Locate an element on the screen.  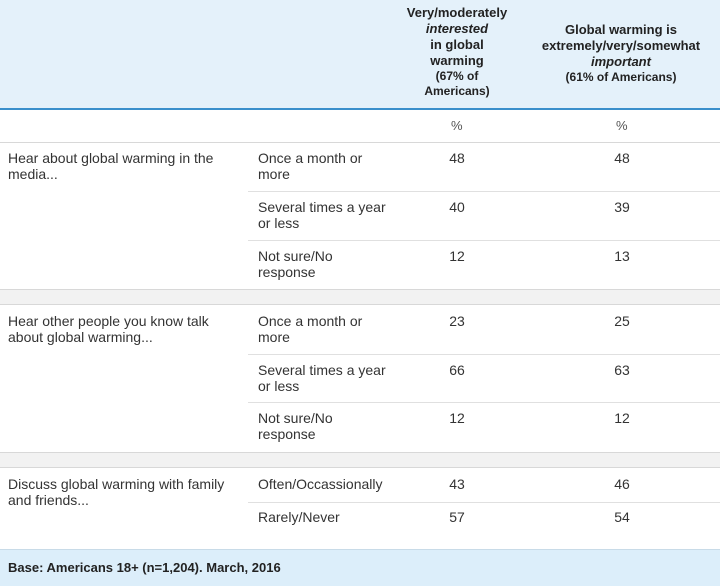
value-important: 48 is located at coordinates (622, 158).